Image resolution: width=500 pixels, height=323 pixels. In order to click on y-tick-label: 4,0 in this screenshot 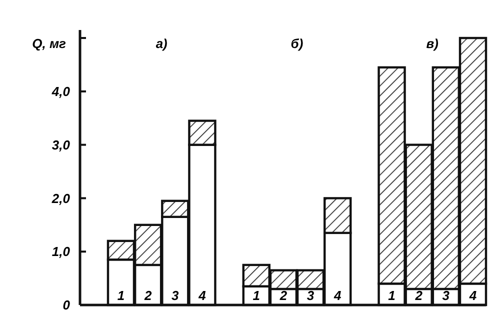, I will do `click(60, 91)`.